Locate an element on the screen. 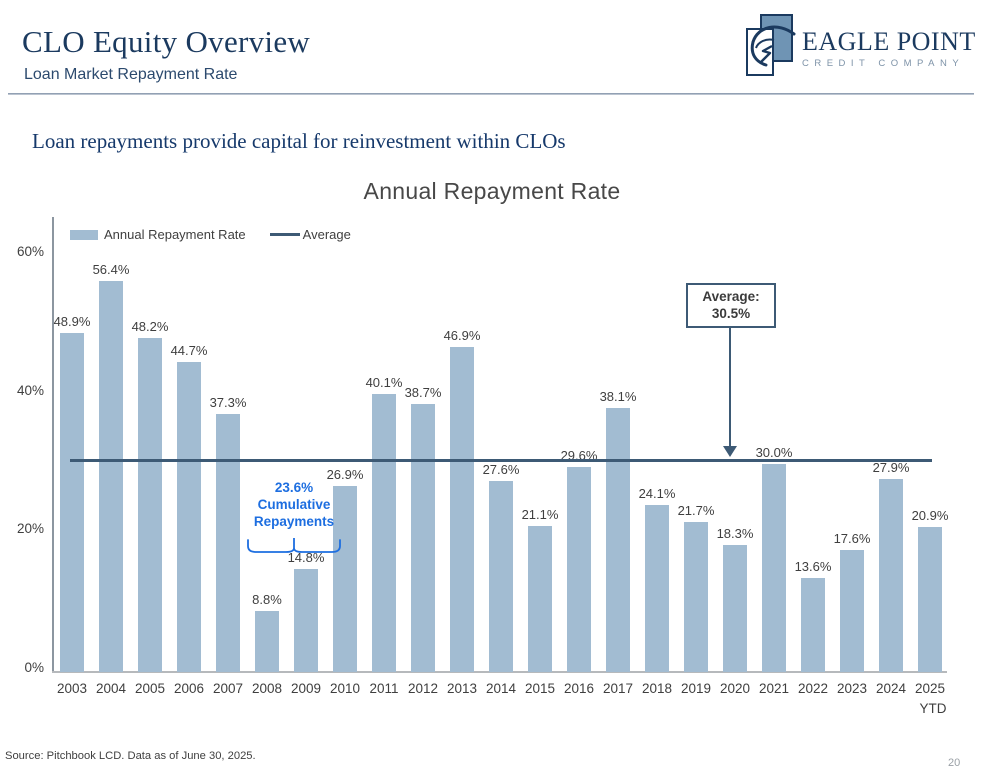 The height and width of the screenshot is (780, 982). bar-value-label: 8.8% is located at coordinates (267, 600).